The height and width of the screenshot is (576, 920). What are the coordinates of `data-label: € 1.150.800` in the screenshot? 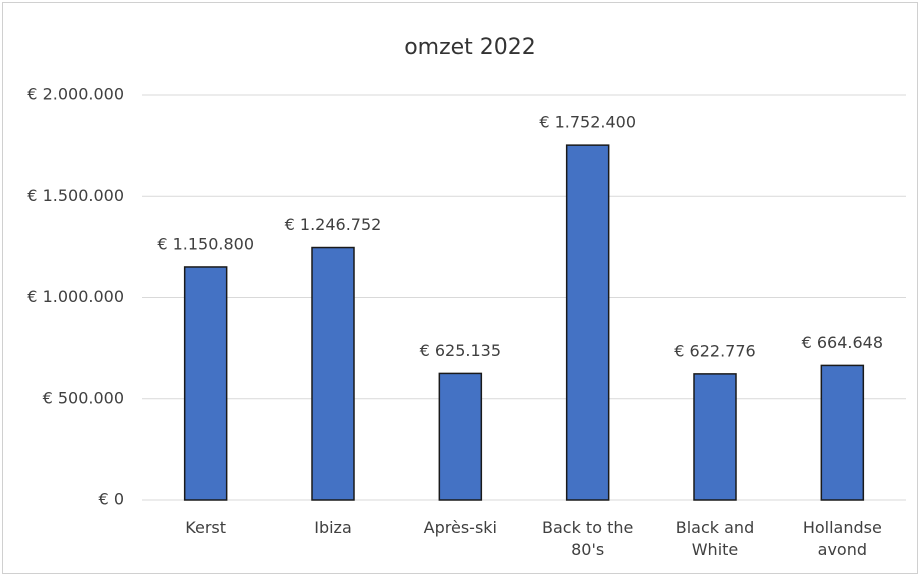 It's located at (205, 243).